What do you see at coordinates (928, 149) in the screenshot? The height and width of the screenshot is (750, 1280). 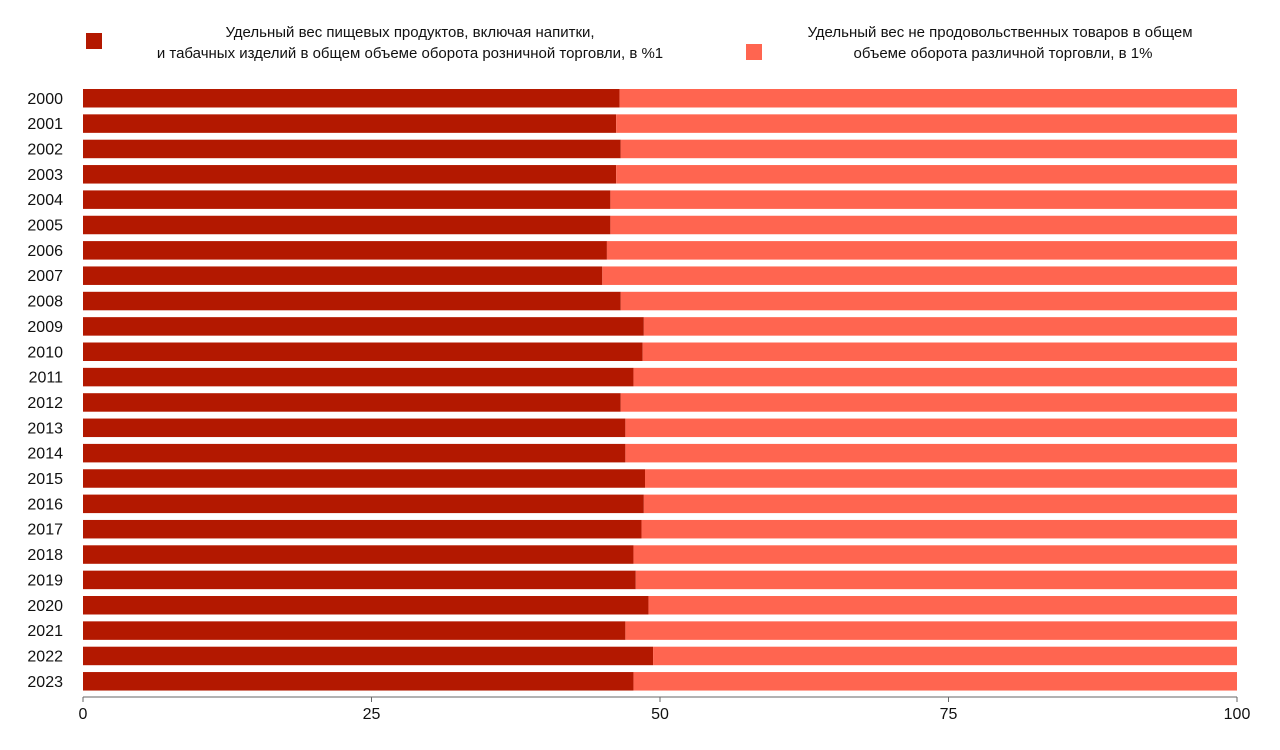 I see `bar-2002-series-nonfood` at bounding box center [928, 149].